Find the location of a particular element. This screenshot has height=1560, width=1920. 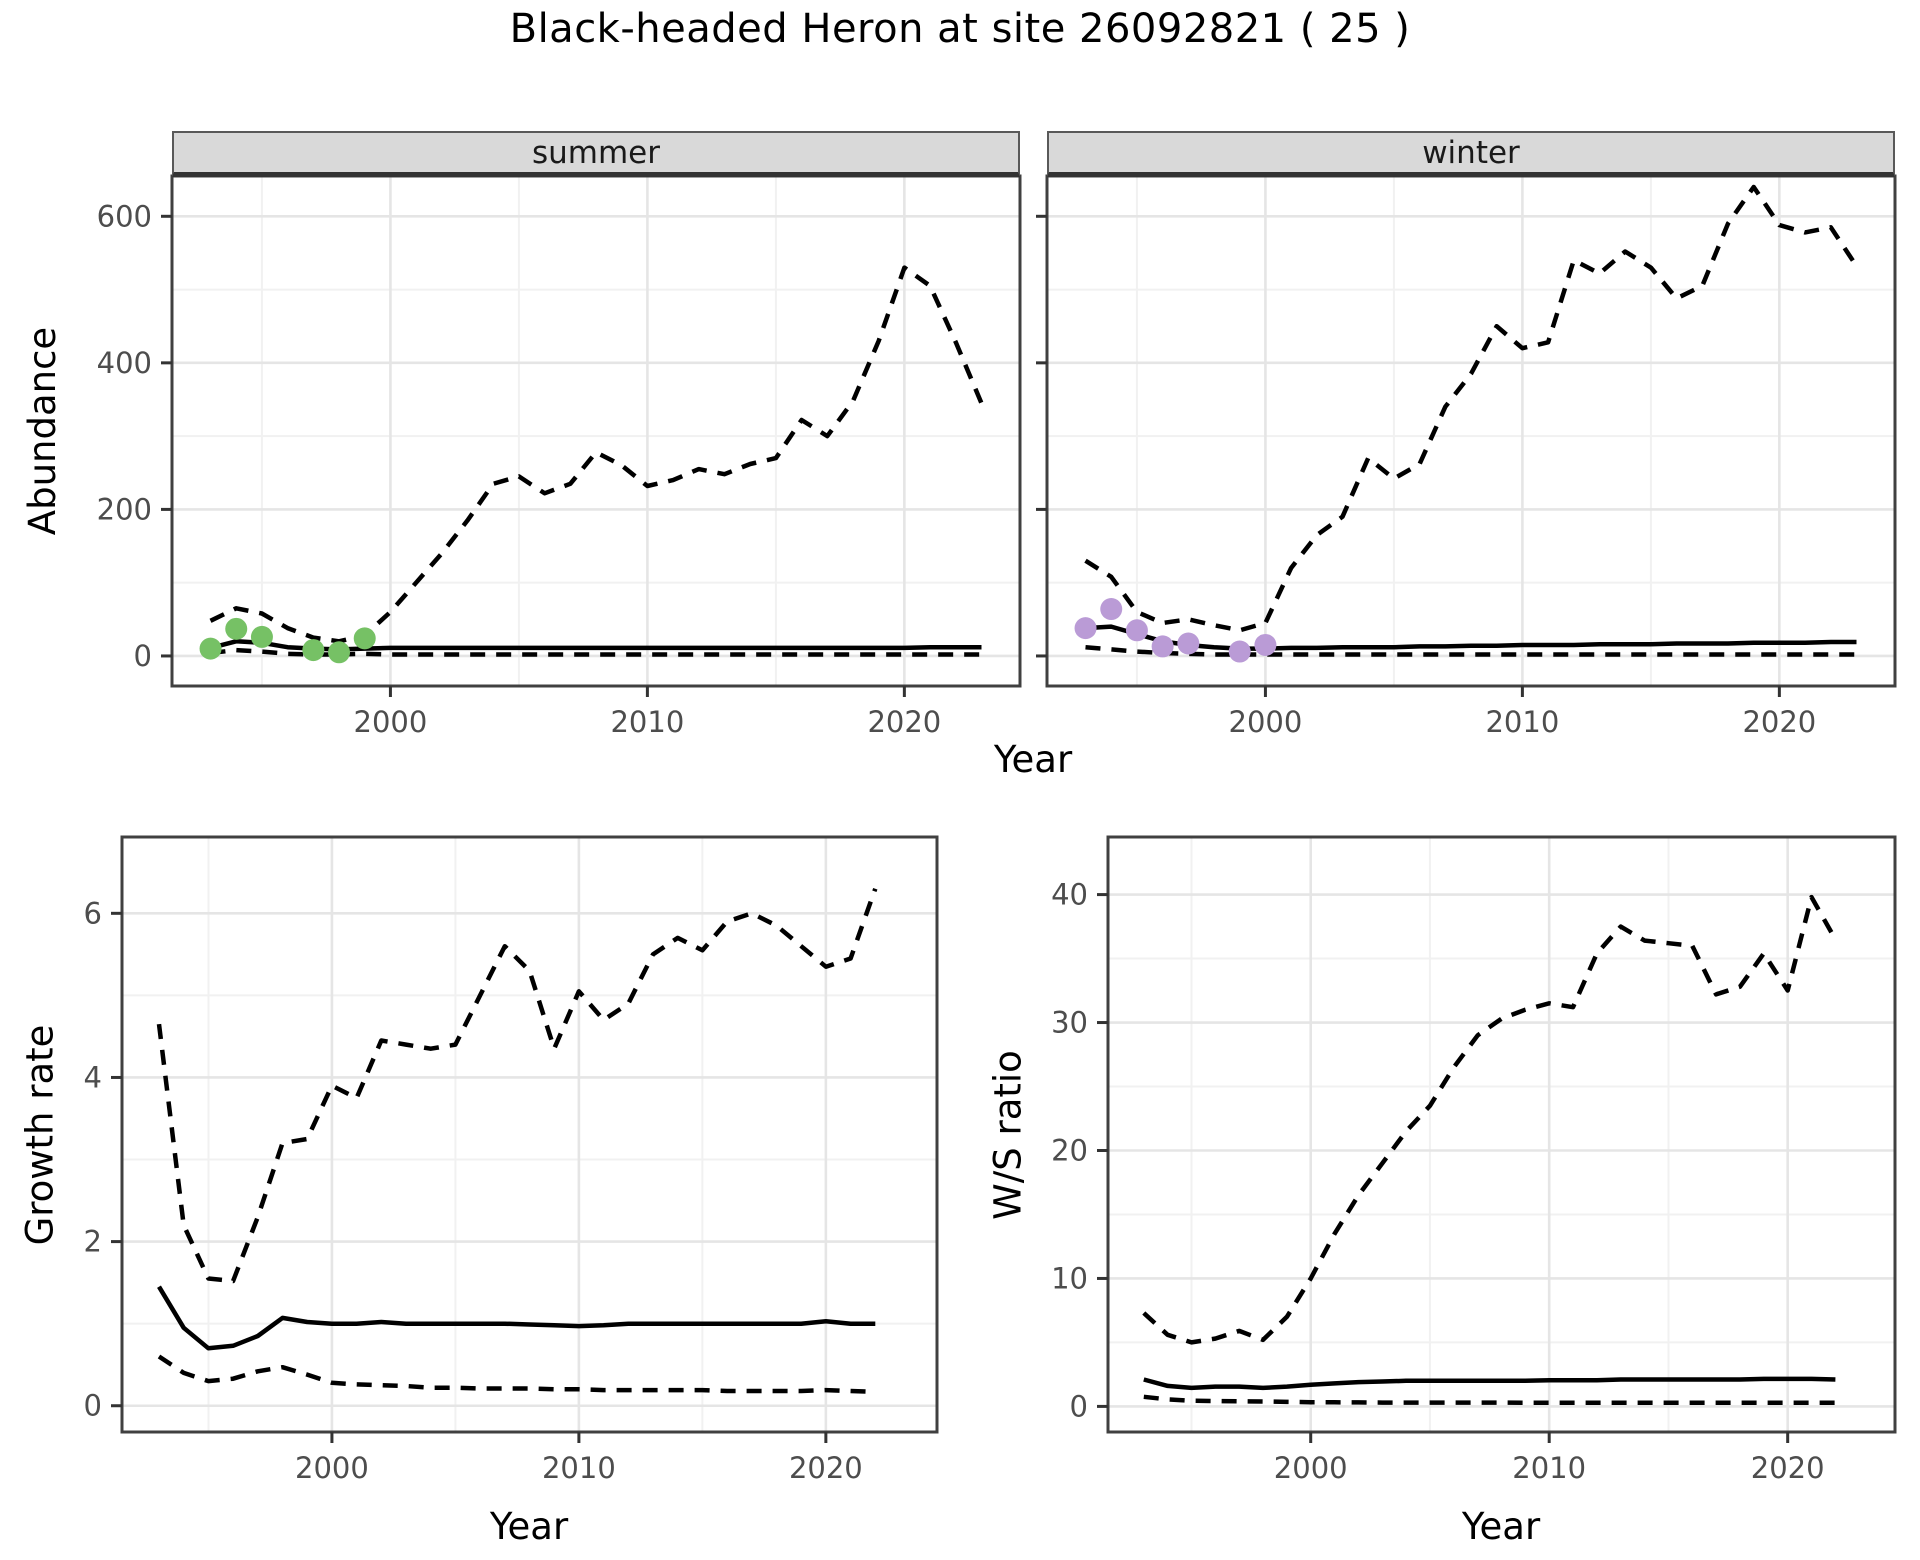

growth-rate-series-lower_ci is located at coordinates (516, 1374).